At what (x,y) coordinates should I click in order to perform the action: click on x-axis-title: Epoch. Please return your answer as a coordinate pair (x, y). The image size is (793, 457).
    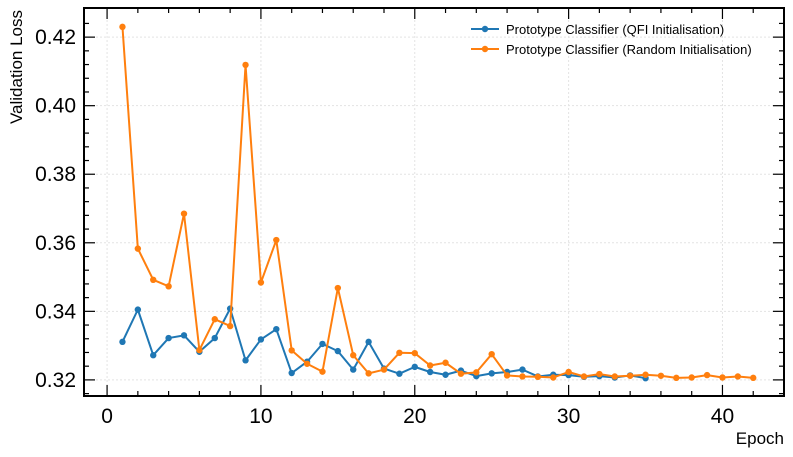
    Looking at the image, I should click on (760, 438).